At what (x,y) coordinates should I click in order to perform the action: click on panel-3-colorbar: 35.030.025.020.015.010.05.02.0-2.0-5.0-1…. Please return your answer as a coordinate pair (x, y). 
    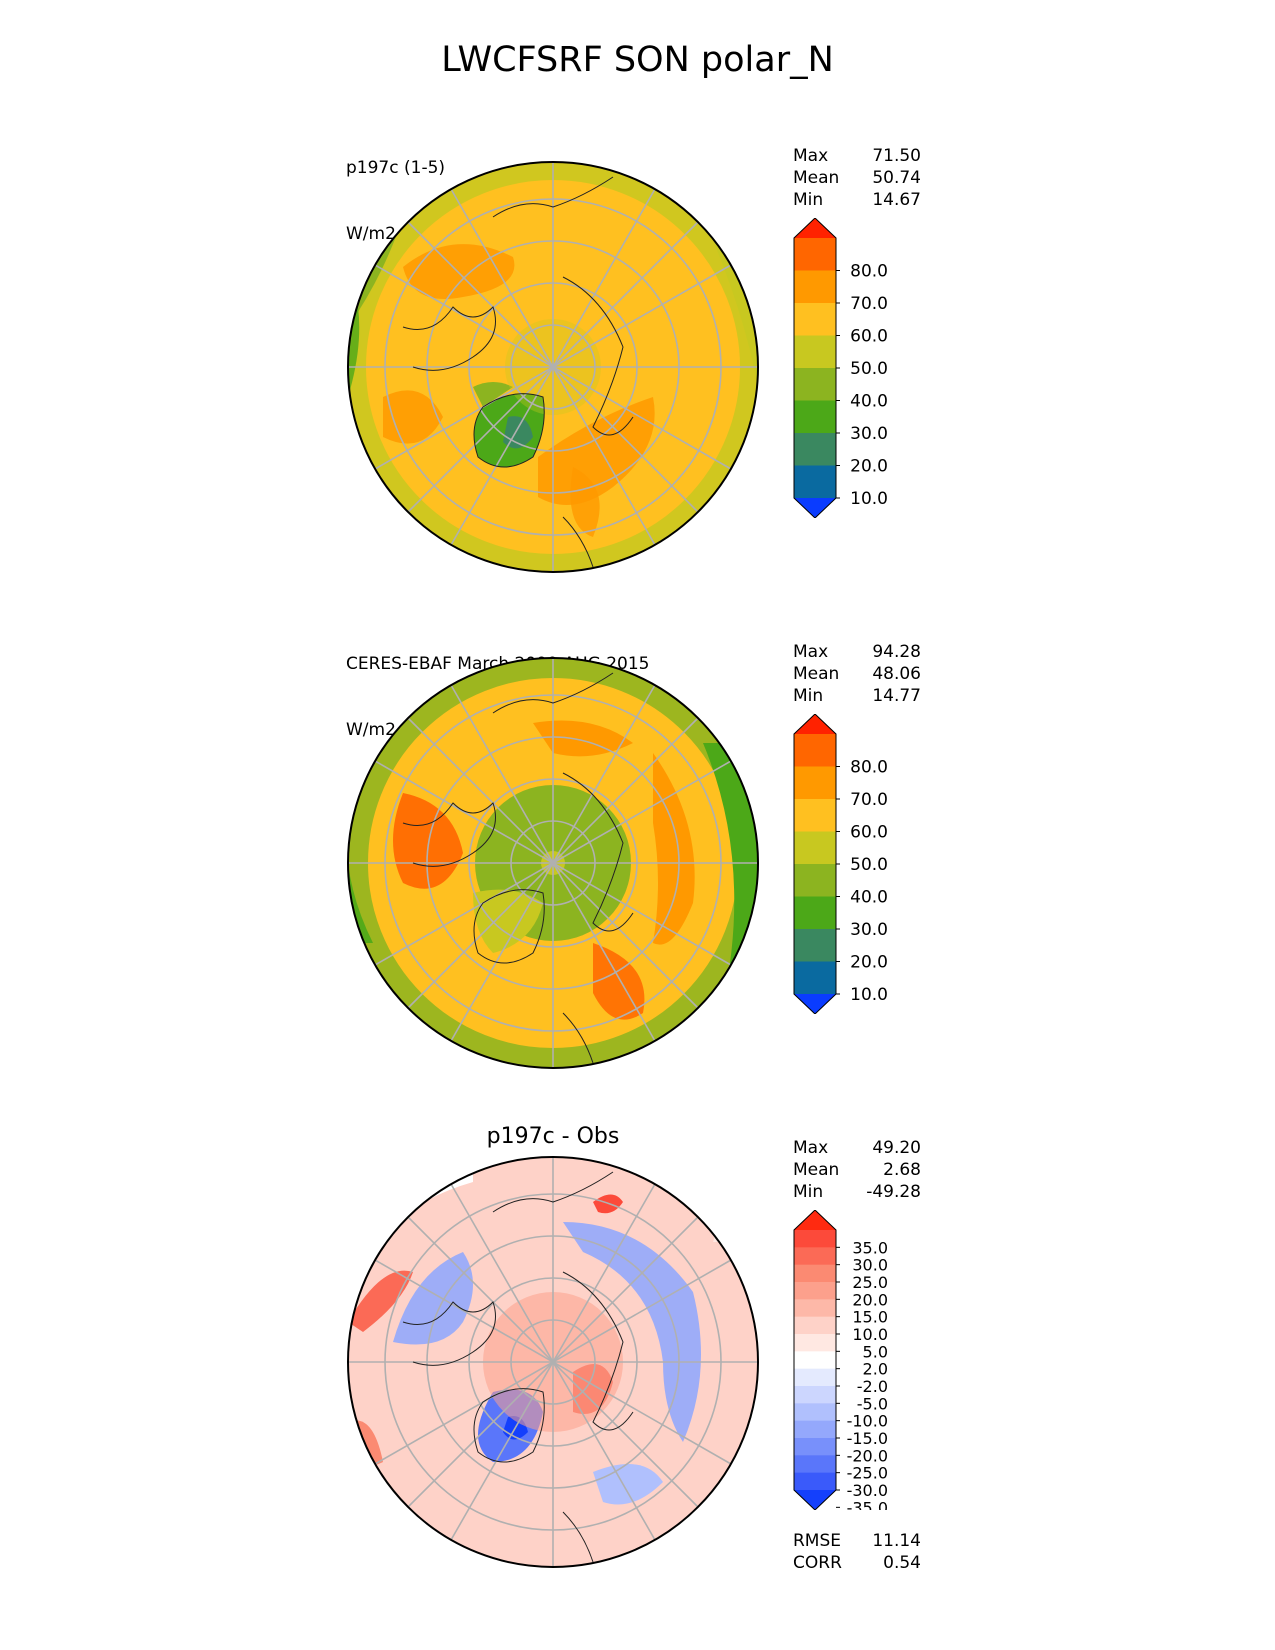
    Looking at the image, I should click on (840, 1360).